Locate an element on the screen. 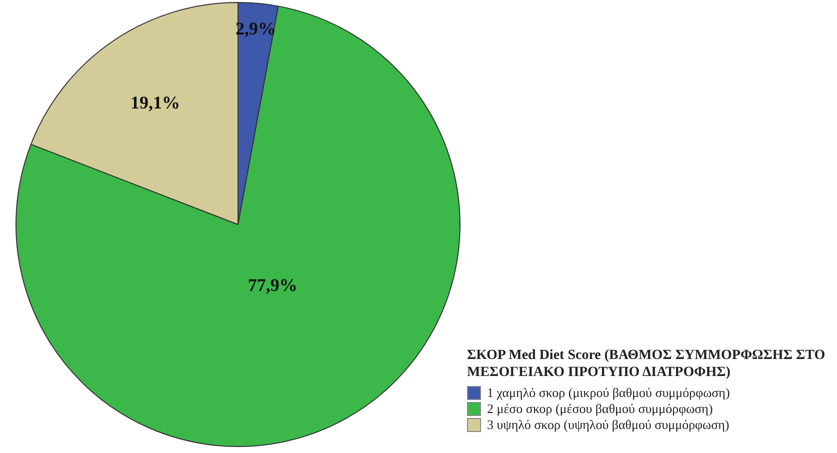 The image size is (837, 453). data-label: 19,1% is located at coordinates (155, 102).